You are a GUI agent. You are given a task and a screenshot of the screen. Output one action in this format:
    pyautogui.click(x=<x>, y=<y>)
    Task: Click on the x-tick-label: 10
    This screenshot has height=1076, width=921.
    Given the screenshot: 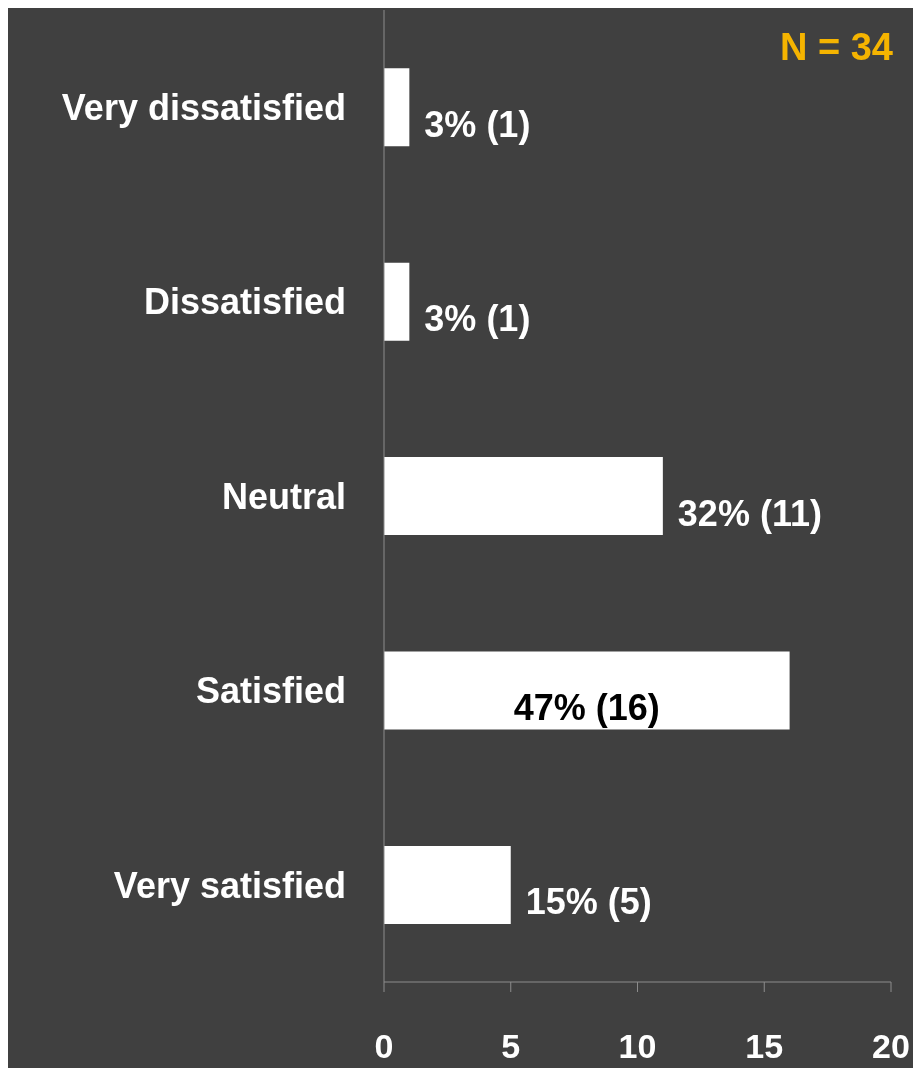 What is the action you would take?
    pyautogui.click(x=637, y=1046)
    